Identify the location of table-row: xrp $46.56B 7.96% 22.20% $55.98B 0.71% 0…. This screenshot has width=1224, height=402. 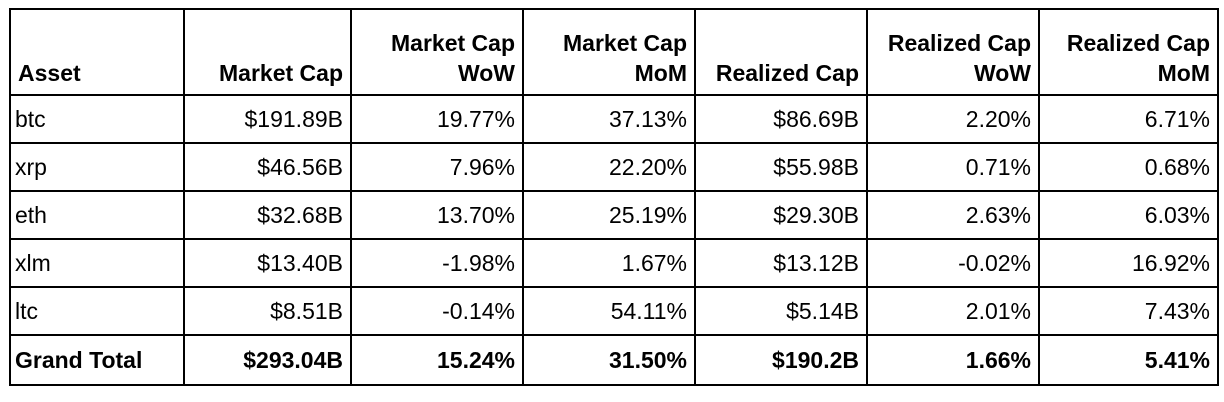
(614, 167).